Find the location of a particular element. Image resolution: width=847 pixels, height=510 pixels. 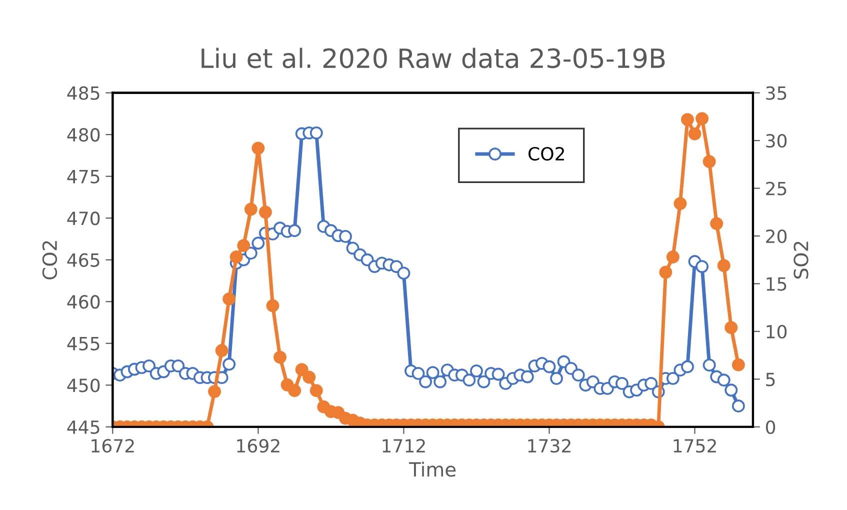

y2-tick-label: 30 is located at coordinates (776, 141).